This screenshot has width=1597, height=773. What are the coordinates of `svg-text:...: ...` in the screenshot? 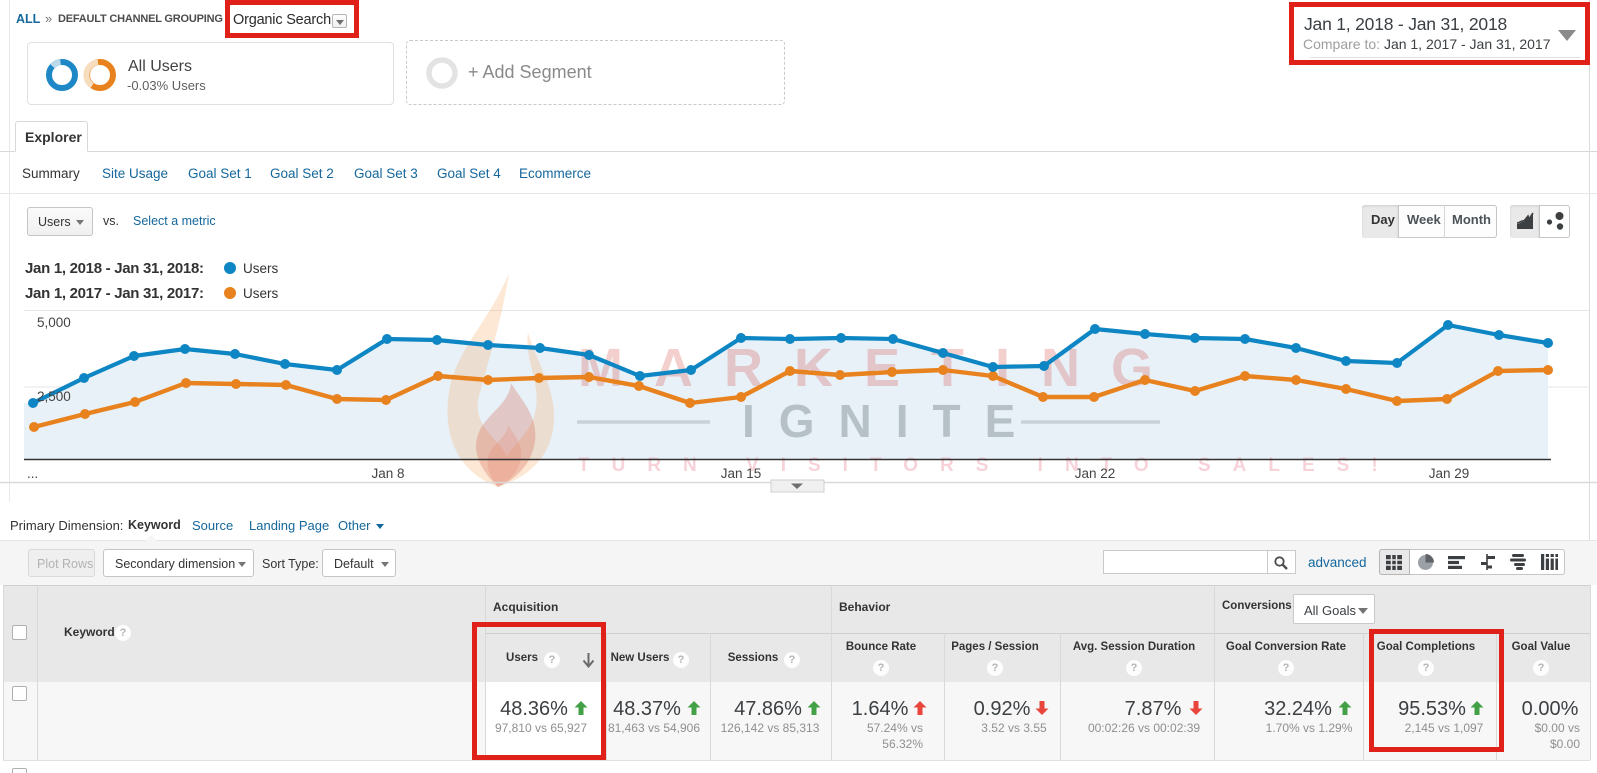 It's located at (32, 473).